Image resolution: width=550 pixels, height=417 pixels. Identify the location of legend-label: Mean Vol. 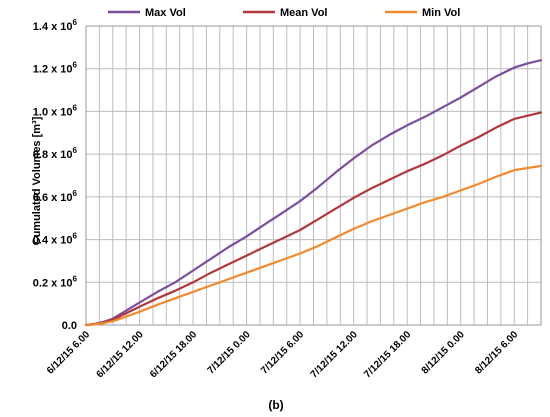
(303, 13).